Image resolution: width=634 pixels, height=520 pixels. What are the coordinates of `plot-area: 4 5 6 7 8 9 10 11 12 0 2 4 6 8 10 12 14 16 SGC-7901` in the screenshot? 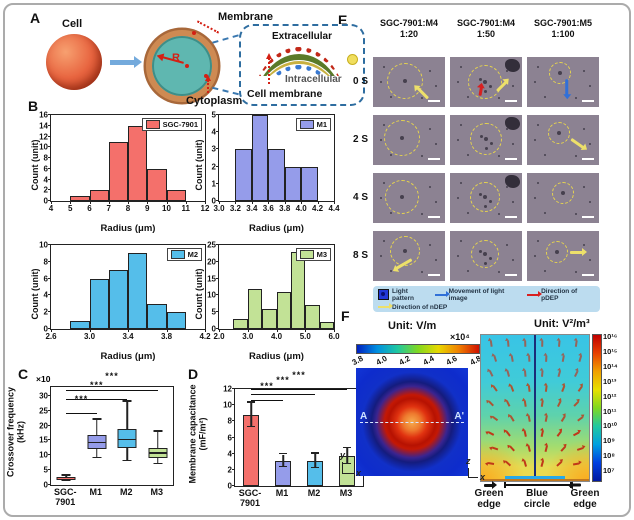 It's located at (124, 162).